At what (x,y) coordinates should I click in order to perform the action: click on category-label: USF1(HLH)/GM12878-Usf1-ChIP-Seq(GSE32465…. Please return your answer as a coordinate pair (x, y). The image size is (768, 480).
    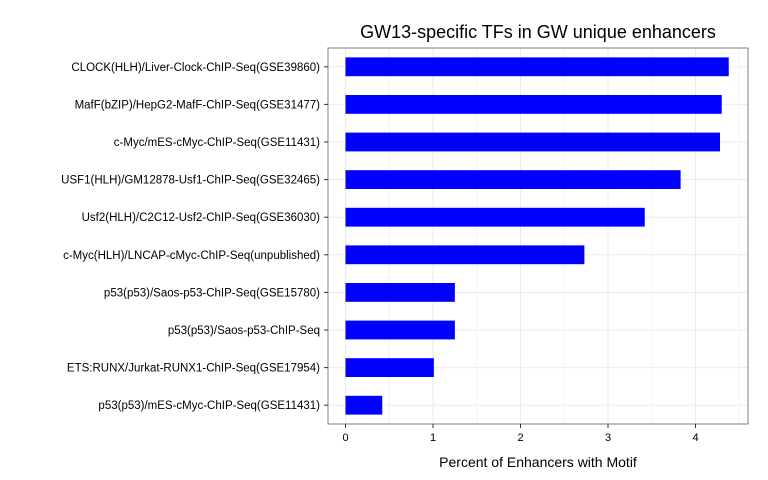
    Looking at the image, I should click on (190, 181).